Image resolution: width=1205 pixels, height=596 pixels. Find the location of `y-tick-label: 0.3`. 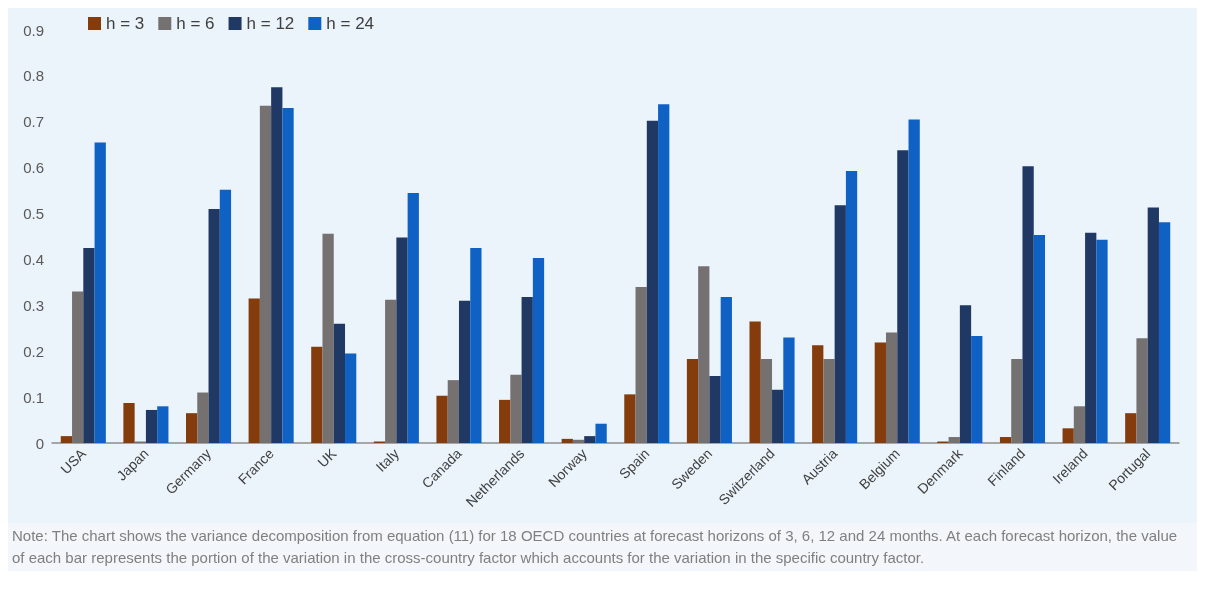

y-tick-label: 0.3 is located at coordinates (33, 305).